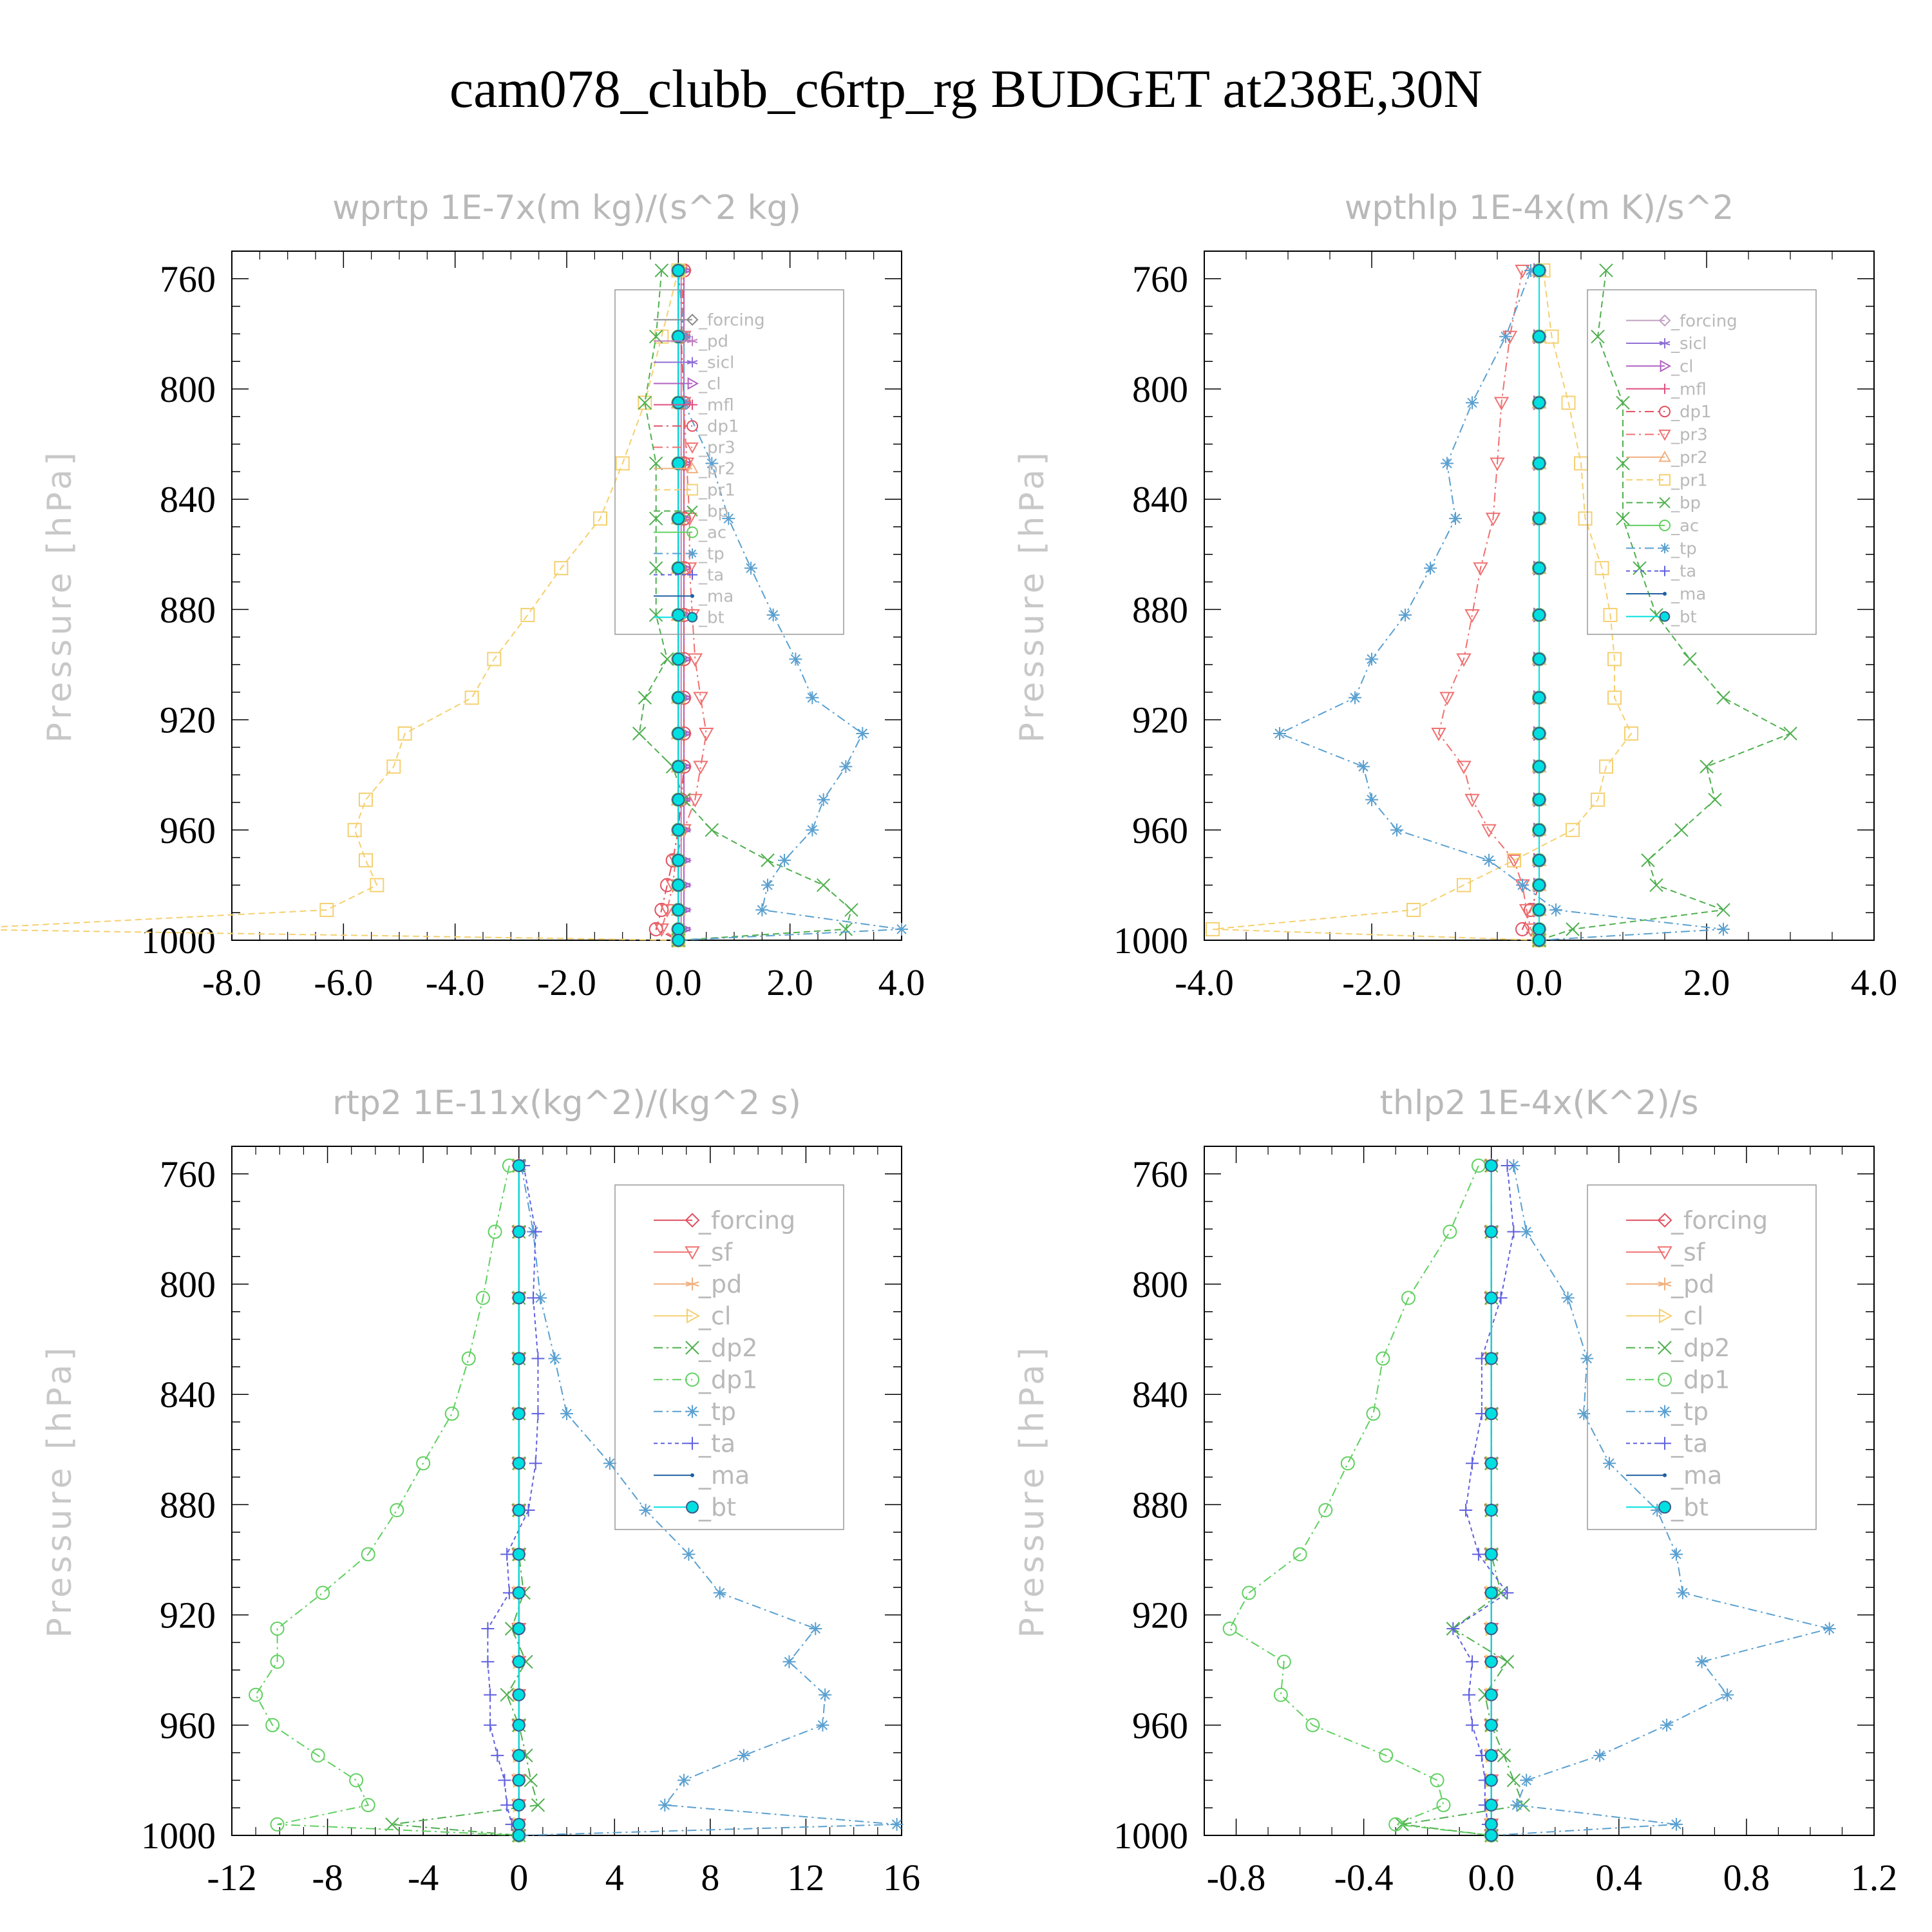  What do you see at coordinates (706, 1380) in the screenshot?
I see `legend-entry: _dp1` at bounding box center [706, 1380].